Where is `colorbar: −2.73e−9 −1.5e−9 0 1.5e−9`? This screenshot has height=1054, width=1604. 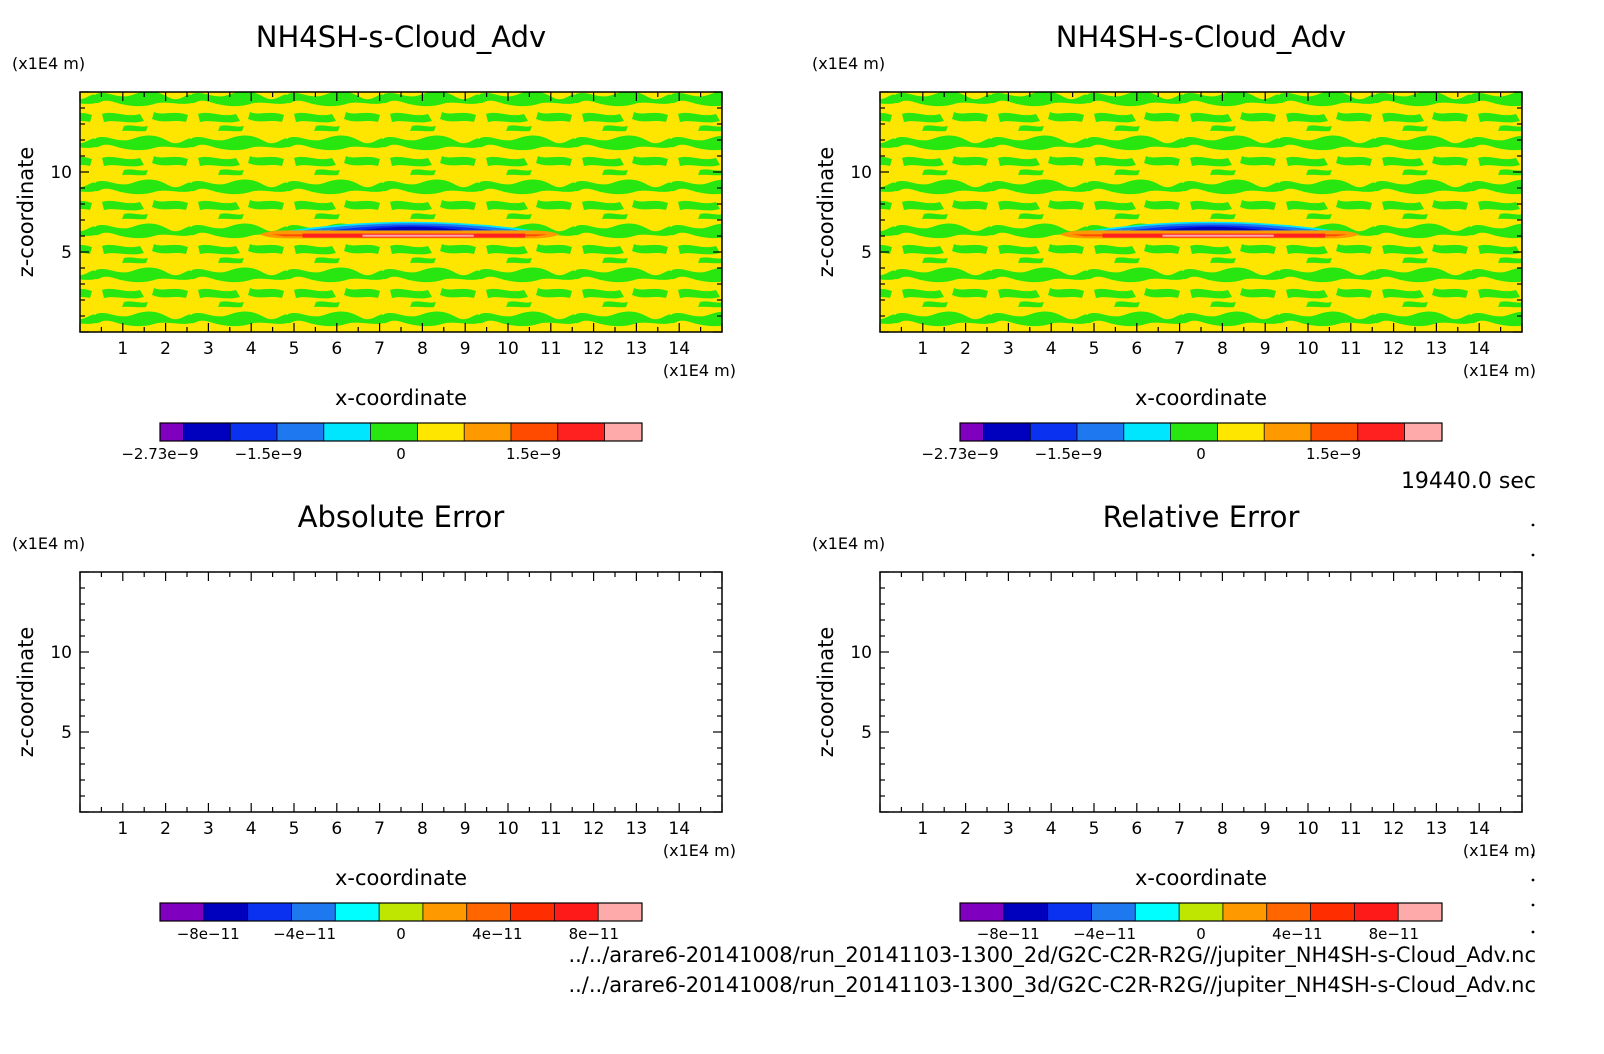 colorbar: −2.73e−9 −1.5e−9 0 1.5e−9 is located at coordinates (382, 442).